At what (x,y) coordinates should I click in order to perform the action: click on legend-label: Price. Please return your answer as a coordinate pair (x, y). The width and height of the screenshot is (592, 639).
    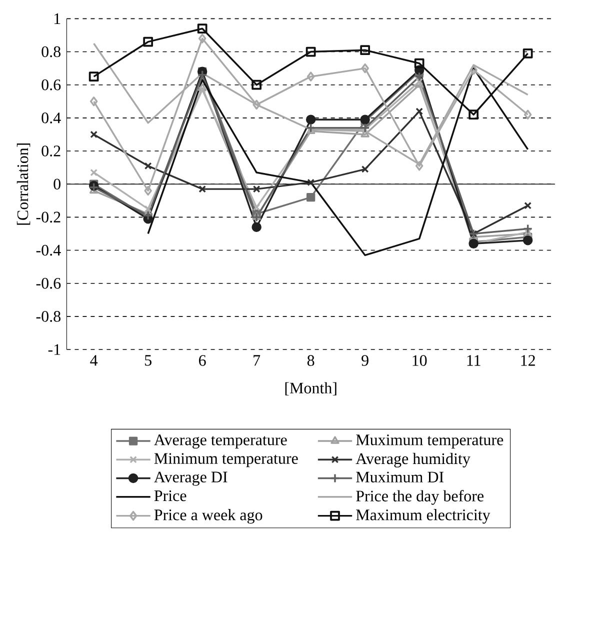
    Looking at the image, I should click on (170, 496).